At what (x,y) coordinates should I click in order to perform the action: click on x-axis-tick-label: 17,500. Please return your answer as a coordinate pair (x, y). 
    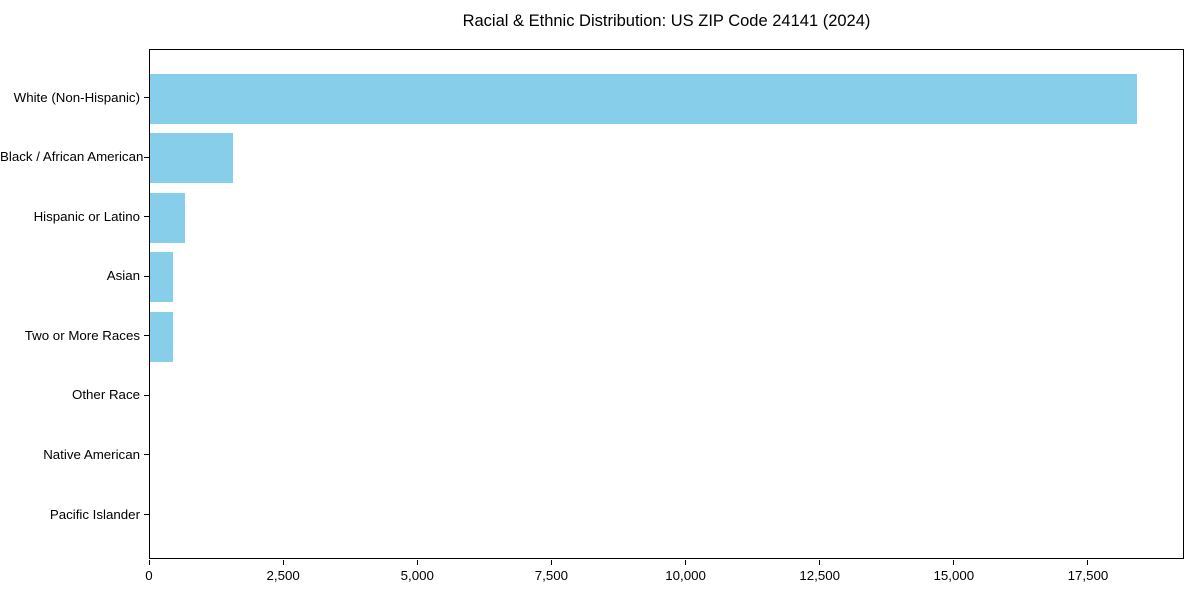
    Looking at the image, I should click on (1088, 575).